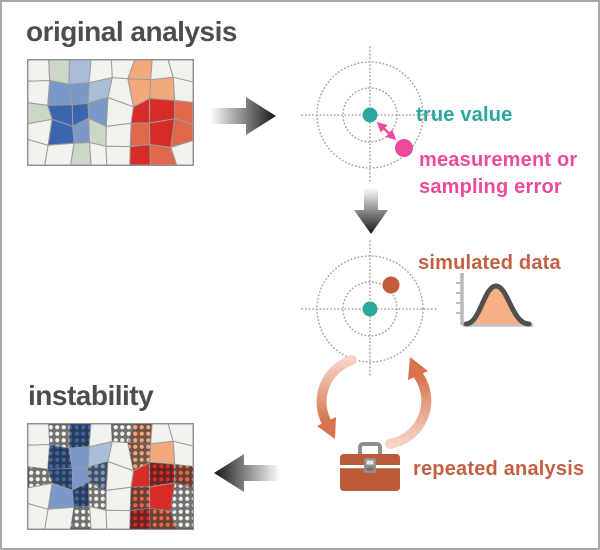  I want to click on measured-value-dot, so click(404, 148).